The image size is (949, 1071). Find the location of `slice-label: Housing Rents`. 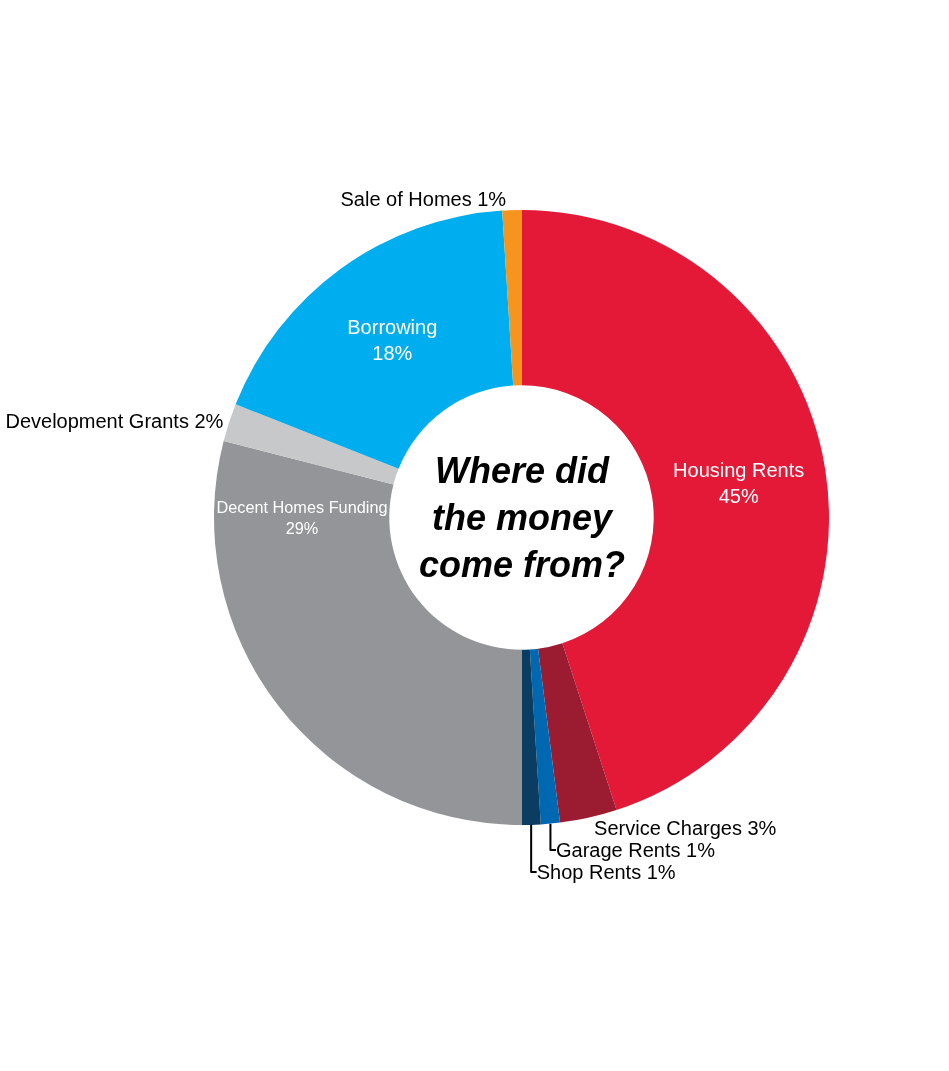

slice-label: Housing Rents is located at coordinates (739, 470).